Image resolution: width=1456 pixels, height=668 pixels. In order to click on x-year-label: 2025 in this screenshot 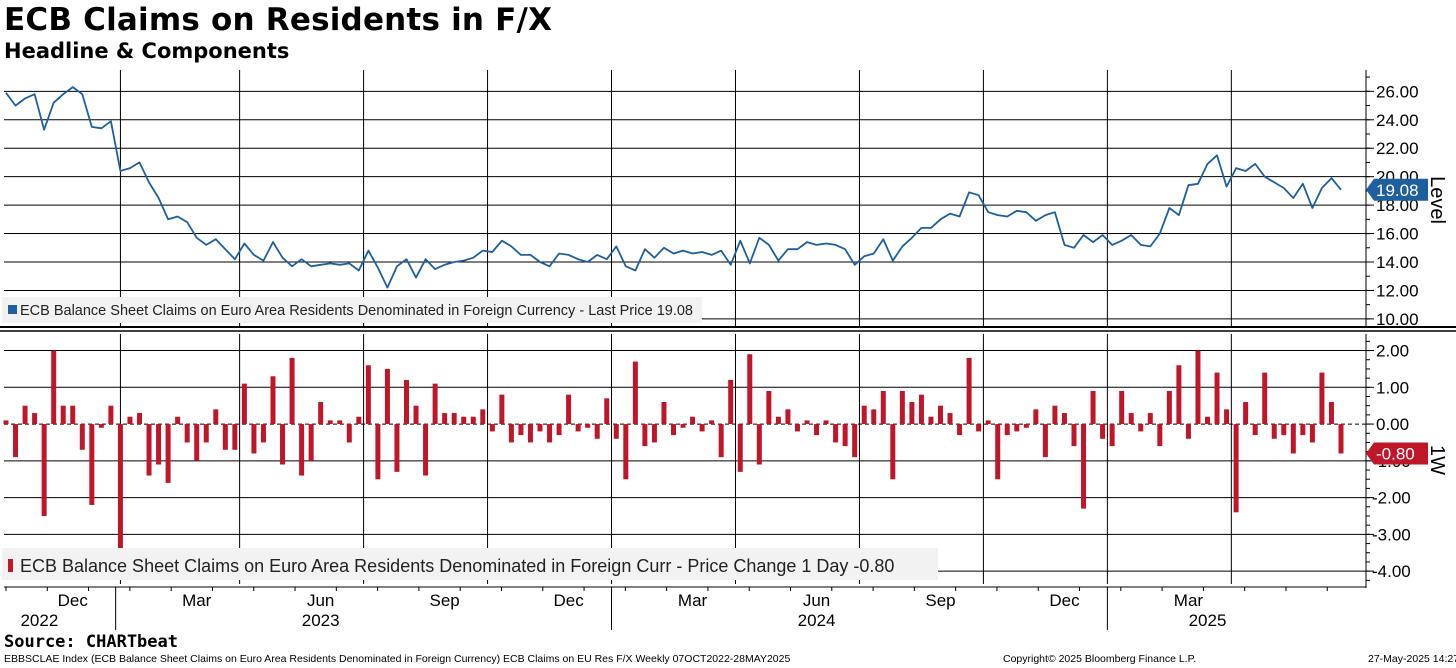, I will do `click(1208, 620)`.